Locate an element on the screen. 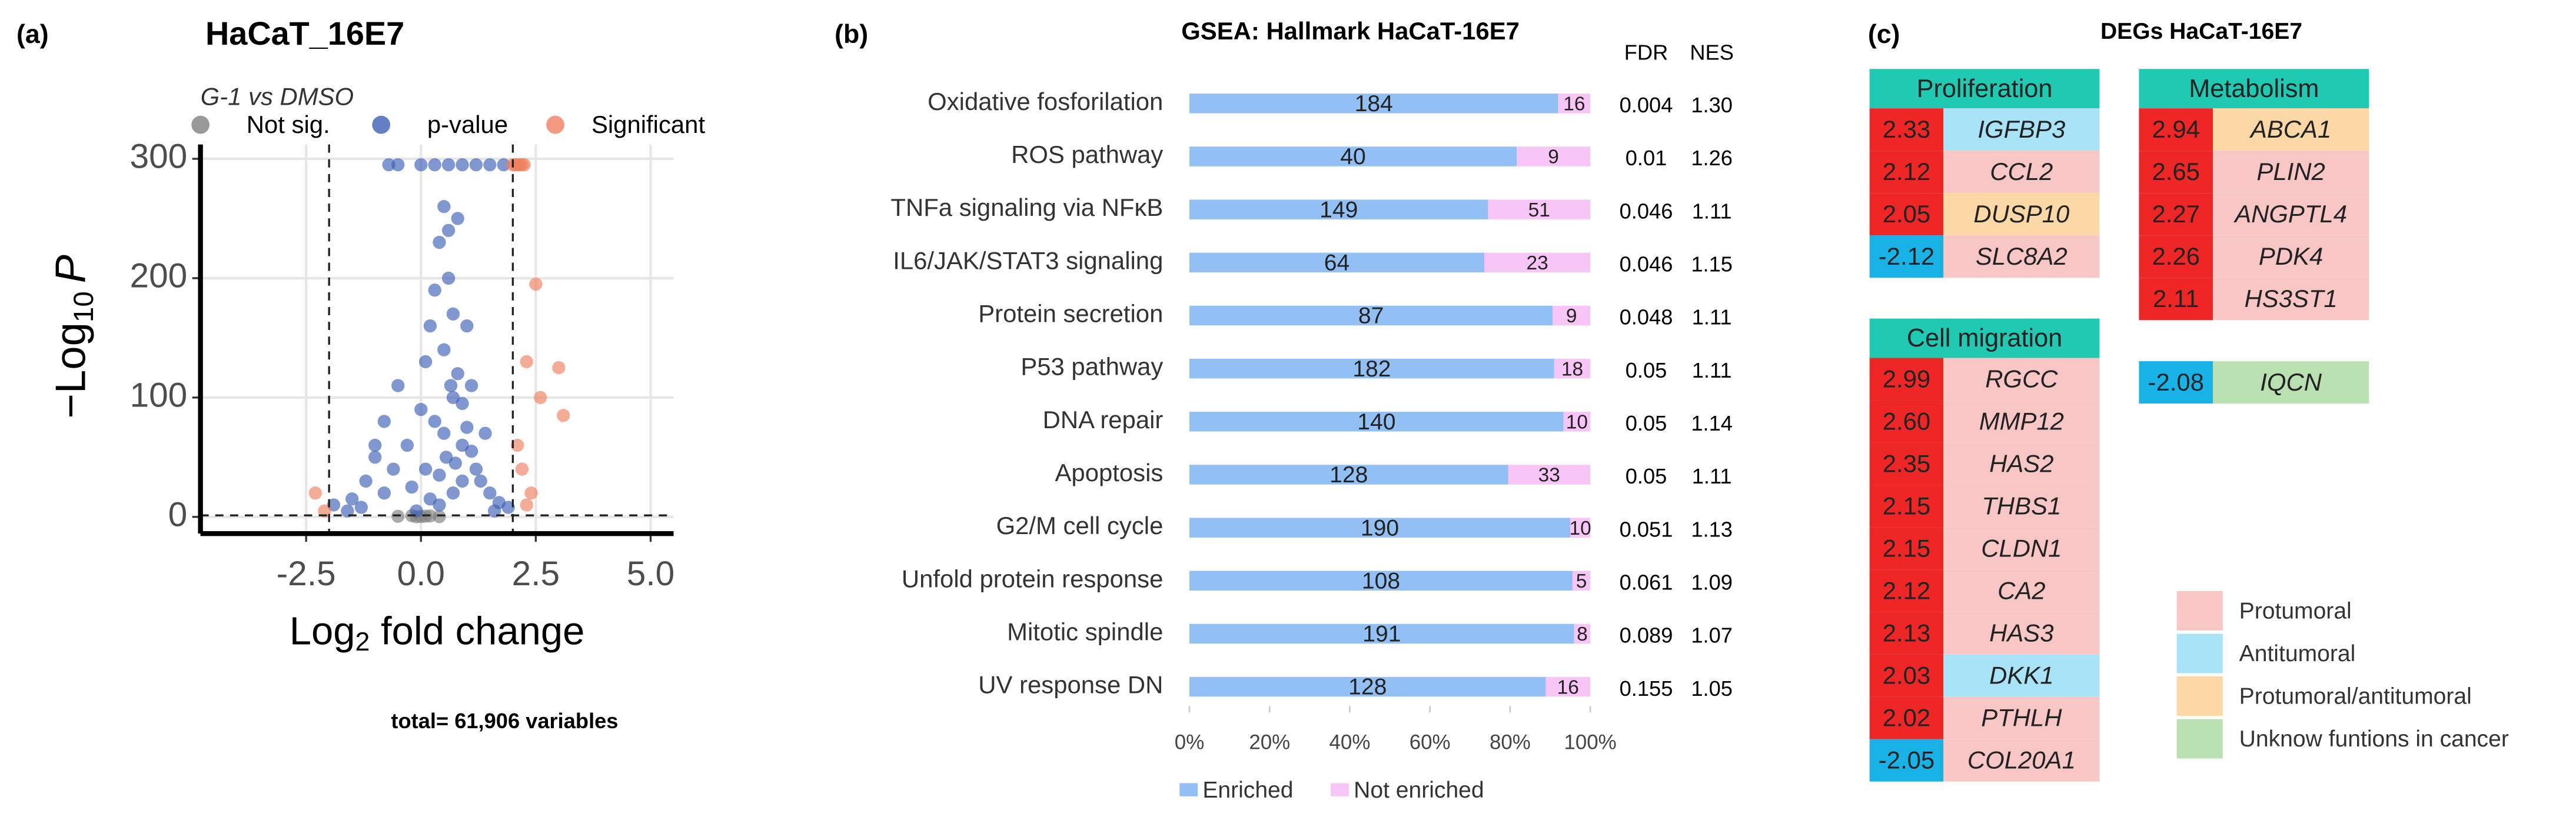 Image resolution: width=2576 pixels, height=827 pixels. x-tick-label: 40% is located at coordinates (1350, 743).